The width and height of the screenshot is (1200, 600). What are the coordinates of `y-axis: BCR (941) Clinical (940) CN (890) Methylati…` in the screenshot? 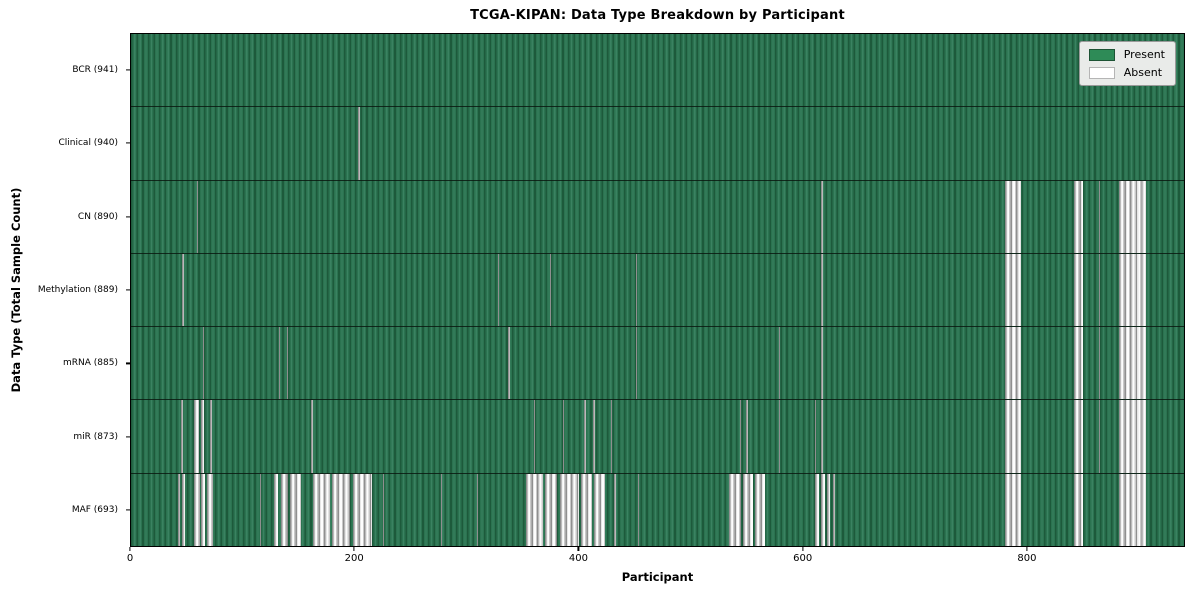 It's located at (65, 290).